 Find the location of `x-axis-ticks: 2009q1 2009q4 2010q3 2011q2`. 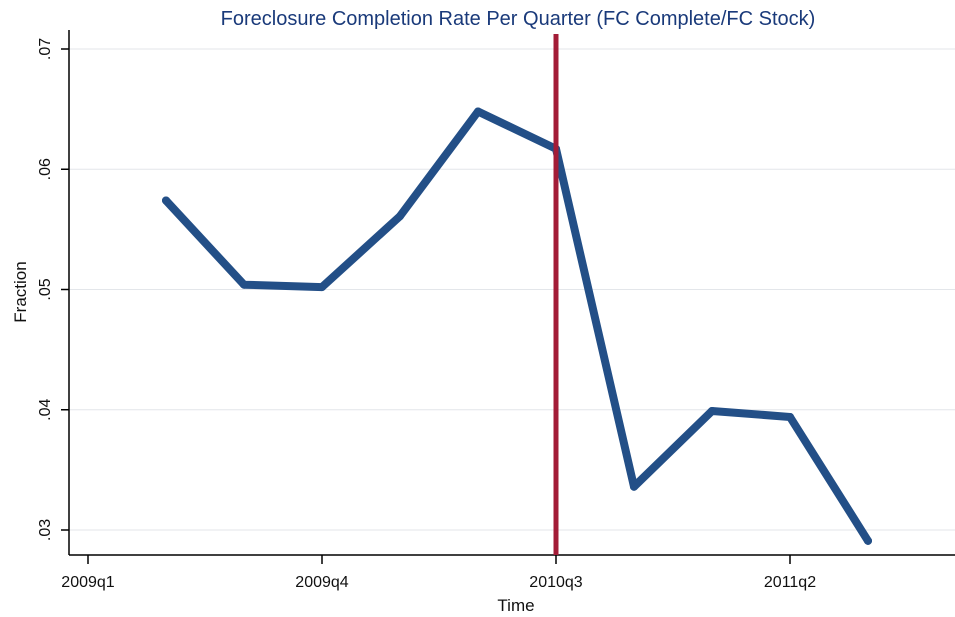

x-axis-ticks: 2009q1 2009q4 2010q3 2011q2 is located at coordinates (438, 573).